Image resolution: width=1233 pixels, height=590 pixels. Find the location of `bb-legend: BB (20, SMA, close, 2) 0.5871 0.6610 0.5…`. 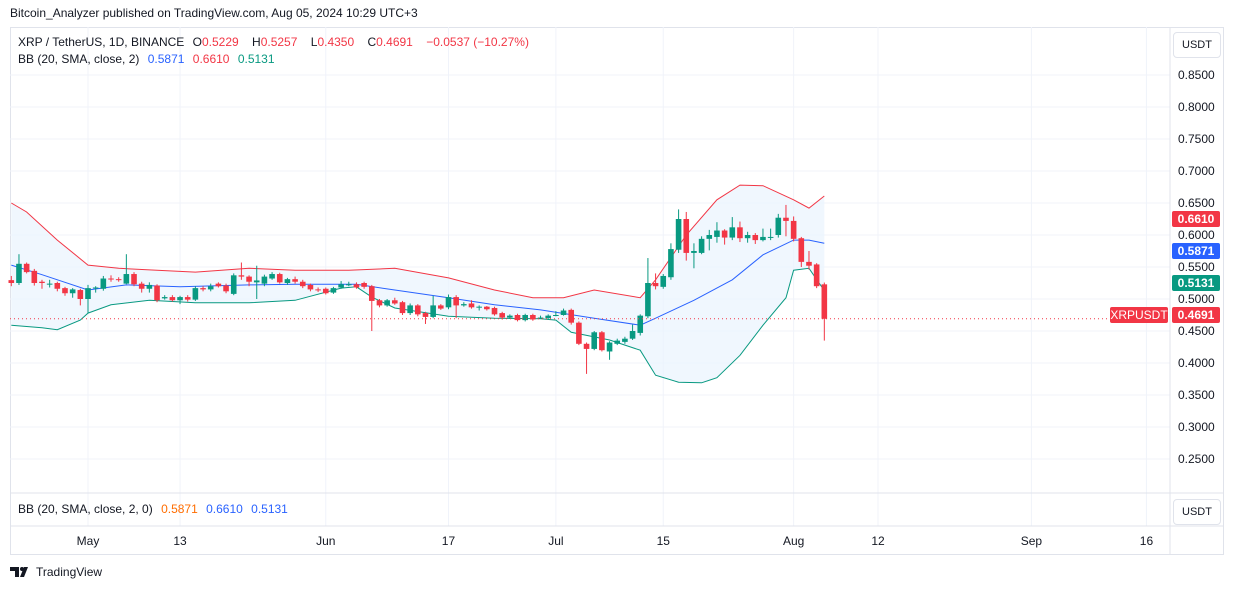

bb-legend: BB (20, SMA, close, 2) 0.5871 0.6610 0.5… is located at coordinates (149, 59).